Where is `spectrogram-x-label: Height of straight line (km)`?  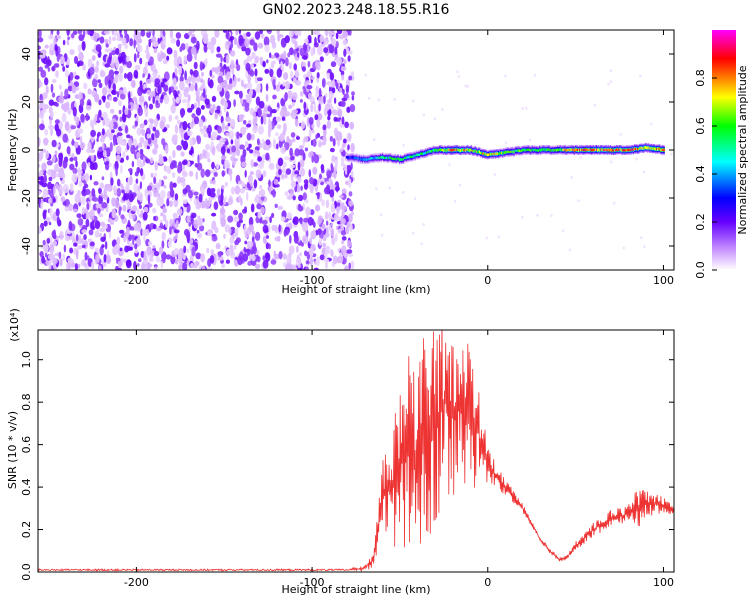
spectrogram-x-label: Height of straight line (km) is located at coordinates (355, 289).